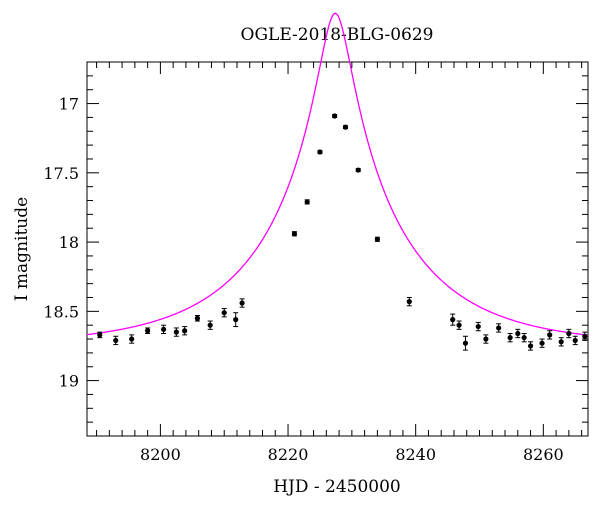  Describe the element at coordinates (61, 173) in the screenshot. I see `y-tick-label: 17.5` at that location.